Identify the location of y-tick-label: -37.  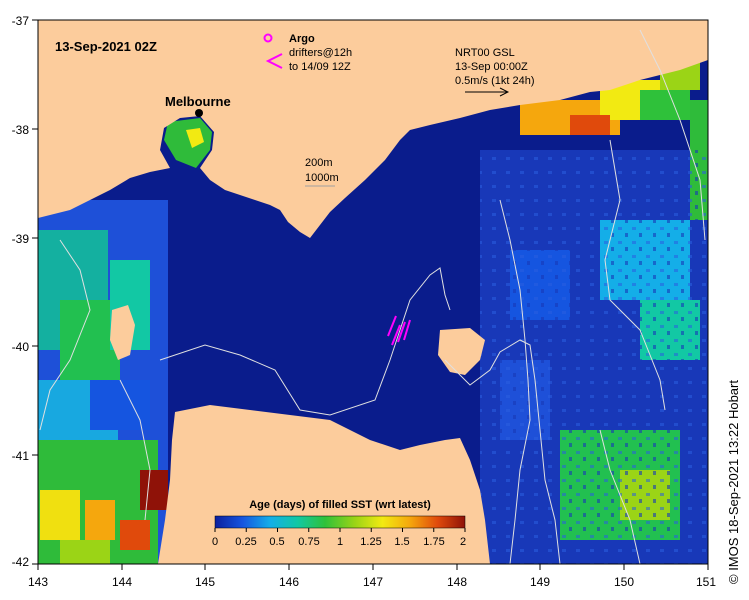
(21, 21).